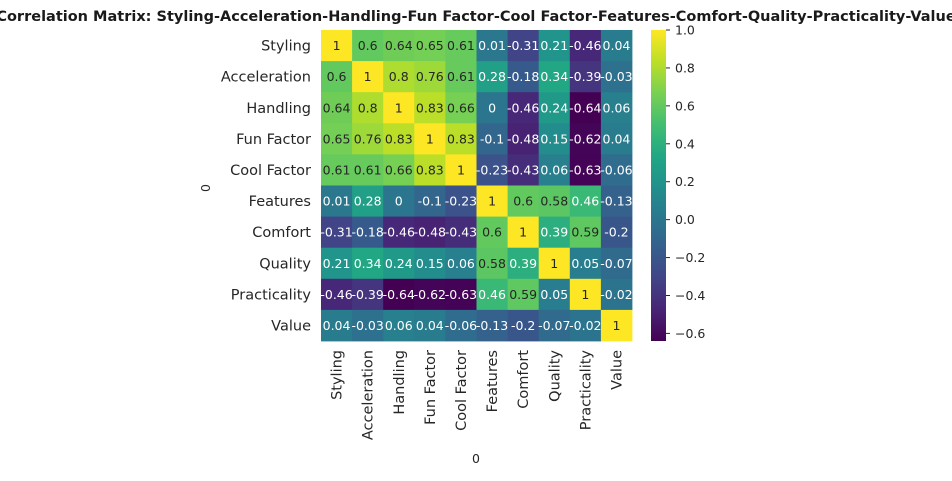  I want to click on y-tick-label: Cool Factor, so click(270, 171).